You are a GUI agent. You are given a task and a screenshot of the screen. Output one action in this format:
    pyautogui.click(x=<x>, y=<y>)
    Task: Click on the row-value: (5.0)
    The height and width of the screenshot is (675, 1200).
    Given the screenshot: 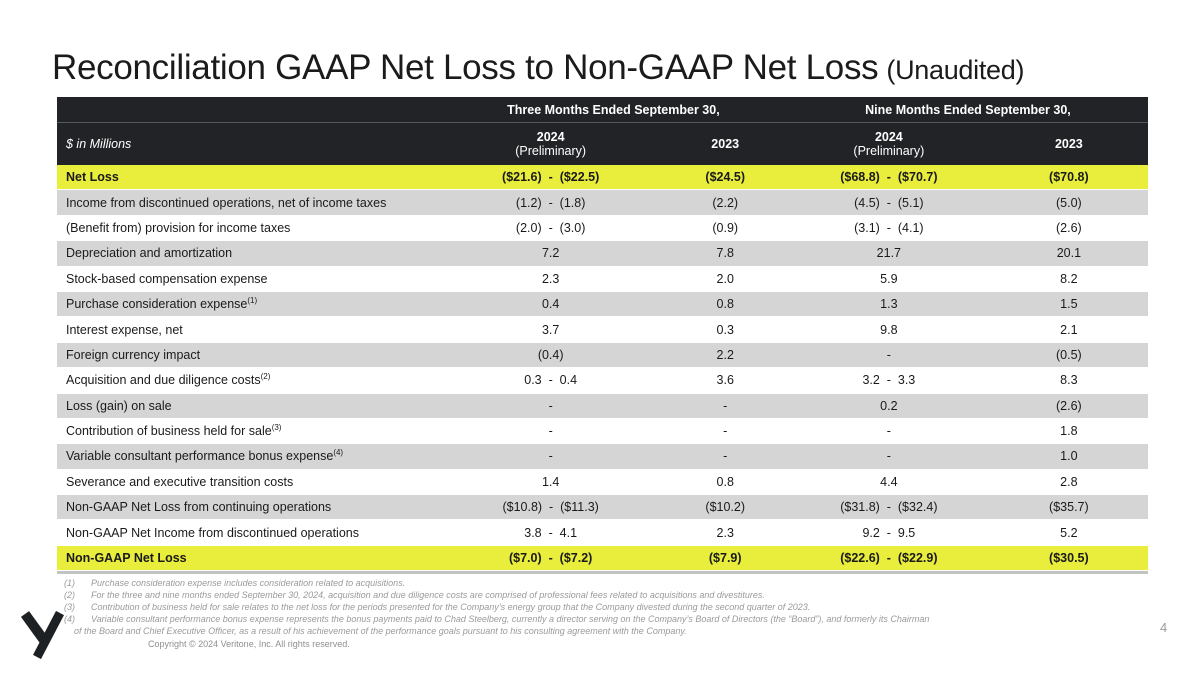 What is the action you would take?
    pyautogui.click(x=1069, y=202)
    